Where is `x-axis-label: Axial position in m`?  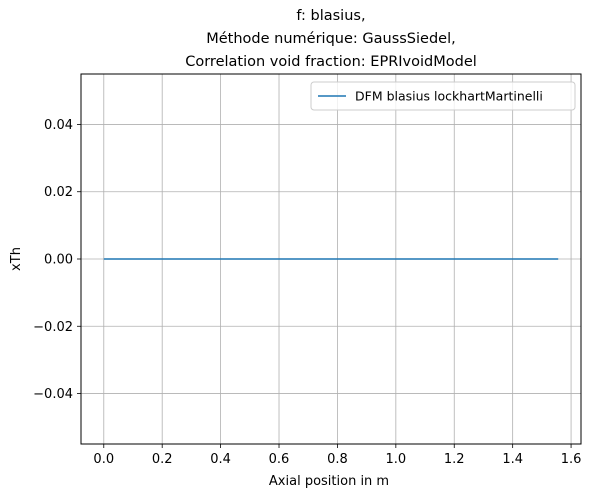 x-axis-label: Axial position in m is located at coordinates (329, 481).